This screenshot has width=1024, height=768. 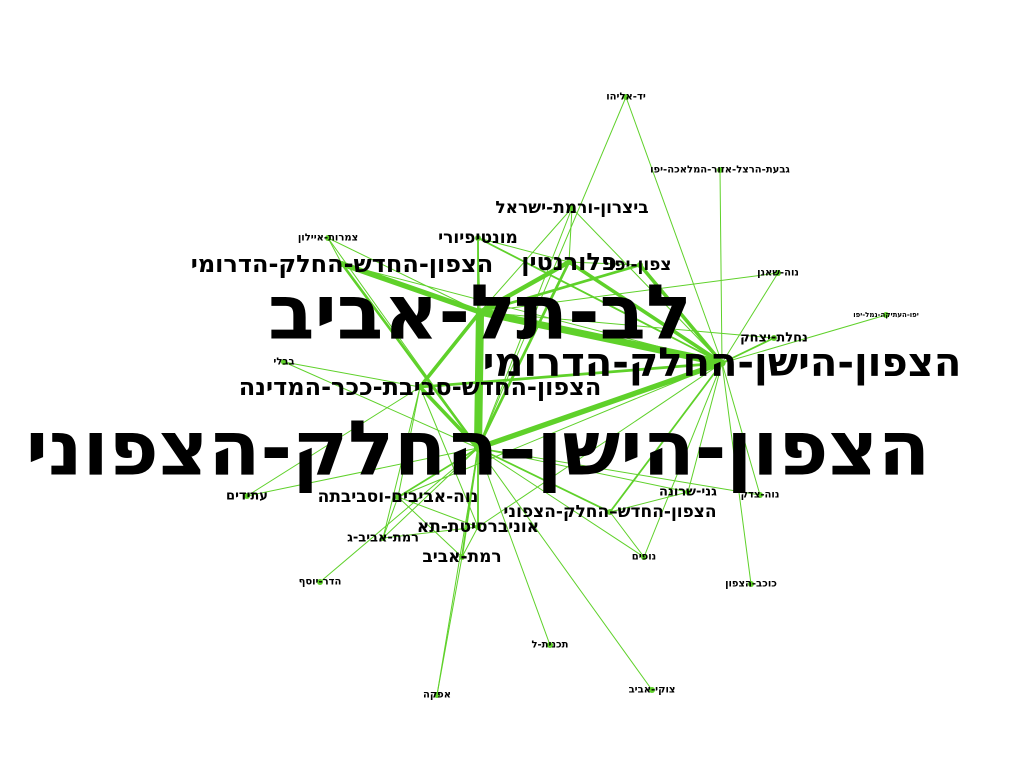 What do you see at coordinates (450, 349) in the screenshot?
I see `edge-lev-new_kikar` at bounding box center [450, 349].